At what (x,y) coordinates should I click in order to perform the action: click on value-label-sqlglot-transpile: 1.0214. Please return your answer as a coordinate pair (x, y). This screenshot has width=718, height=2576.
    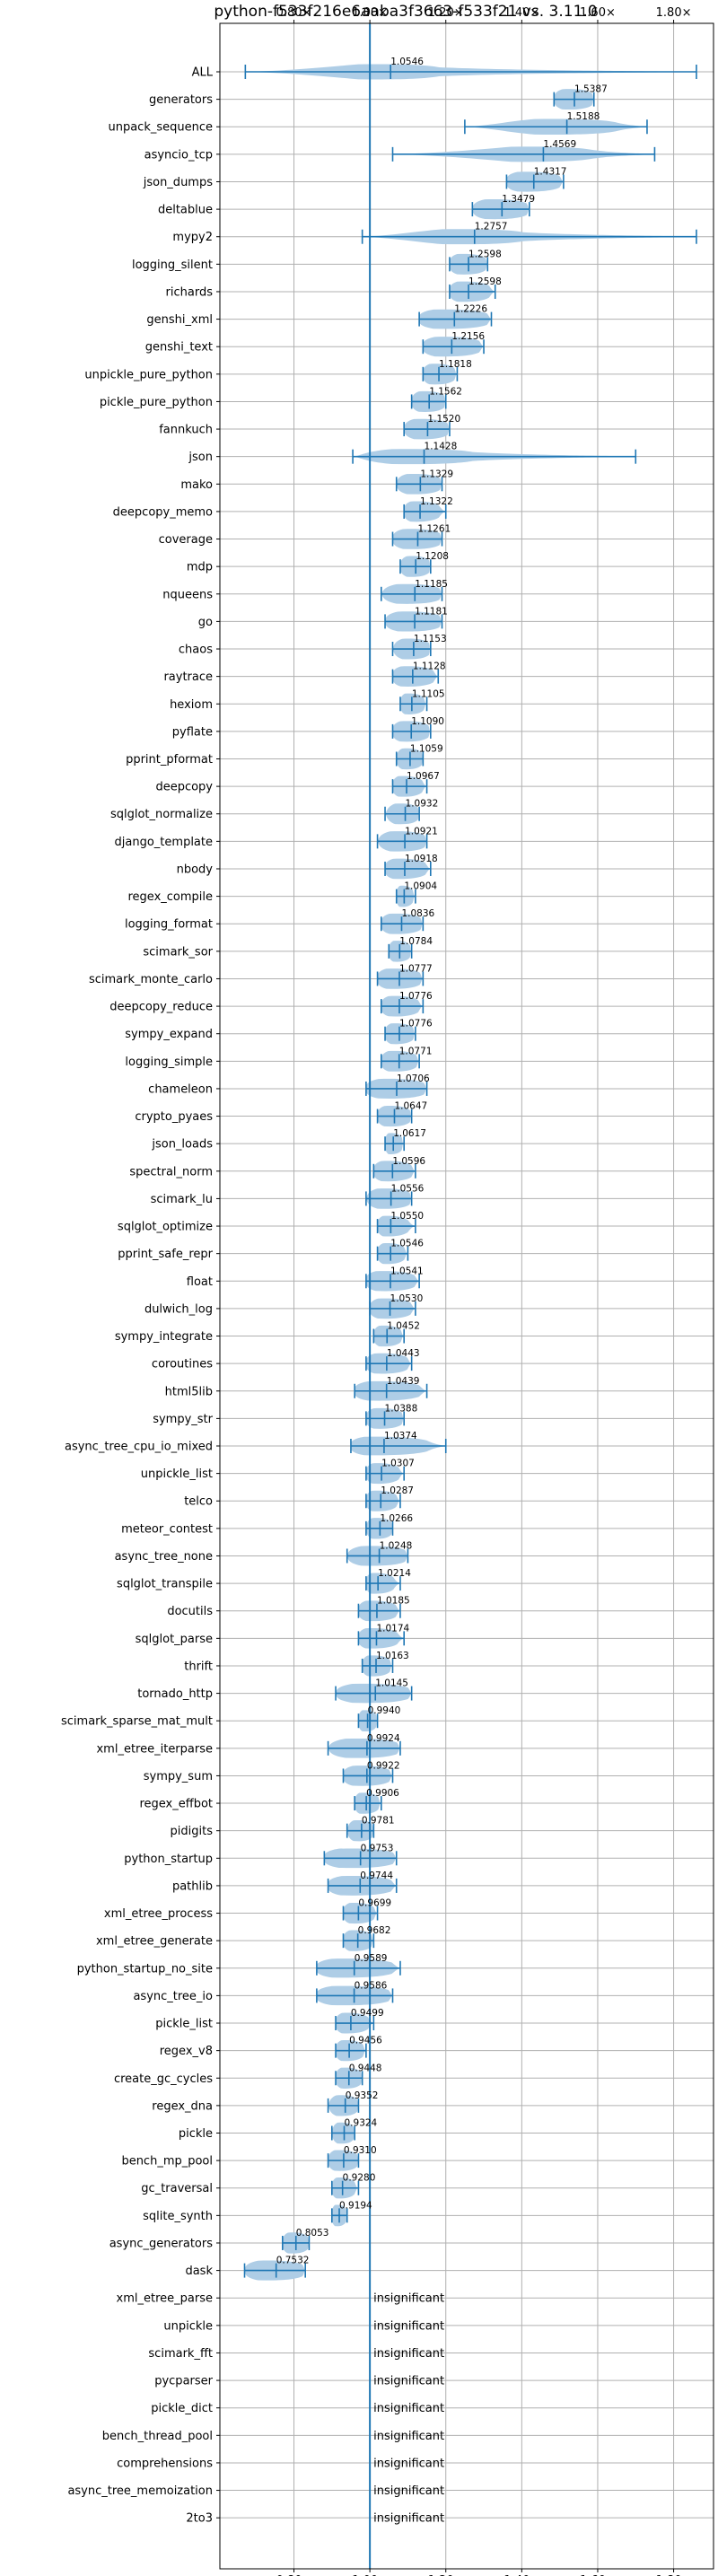
    Looking at the image, I should click on (394, 1573).